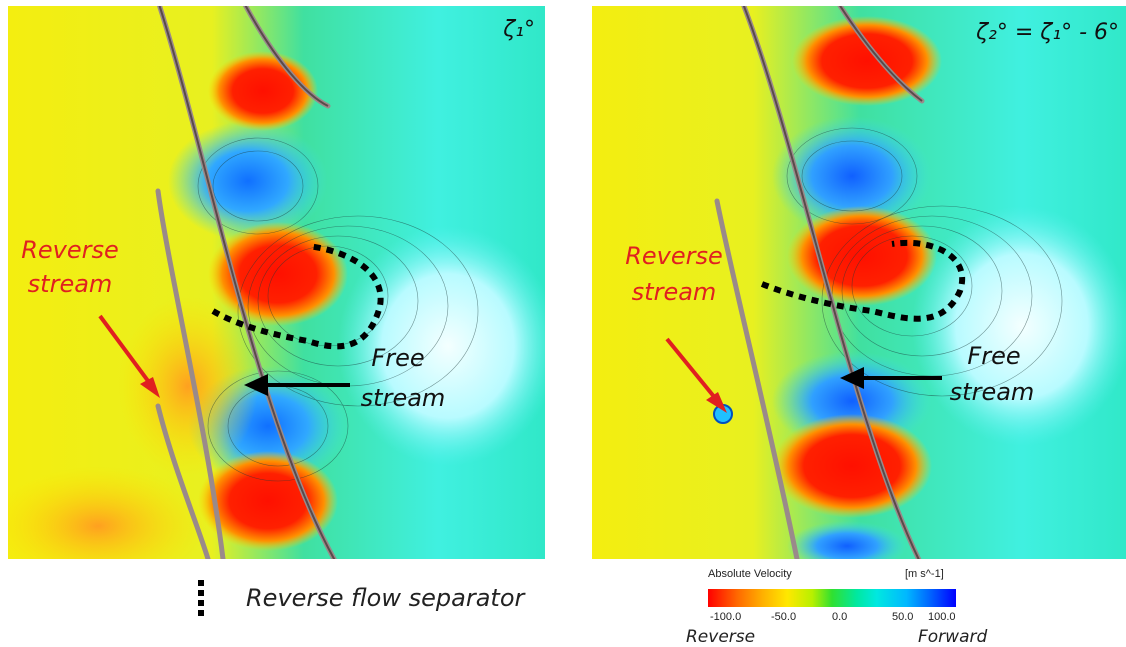  What do you see at coordinates (903, 617) in the screenshot?
I see `colorbar-tick: 50.0` at bounding box center [903, 617].